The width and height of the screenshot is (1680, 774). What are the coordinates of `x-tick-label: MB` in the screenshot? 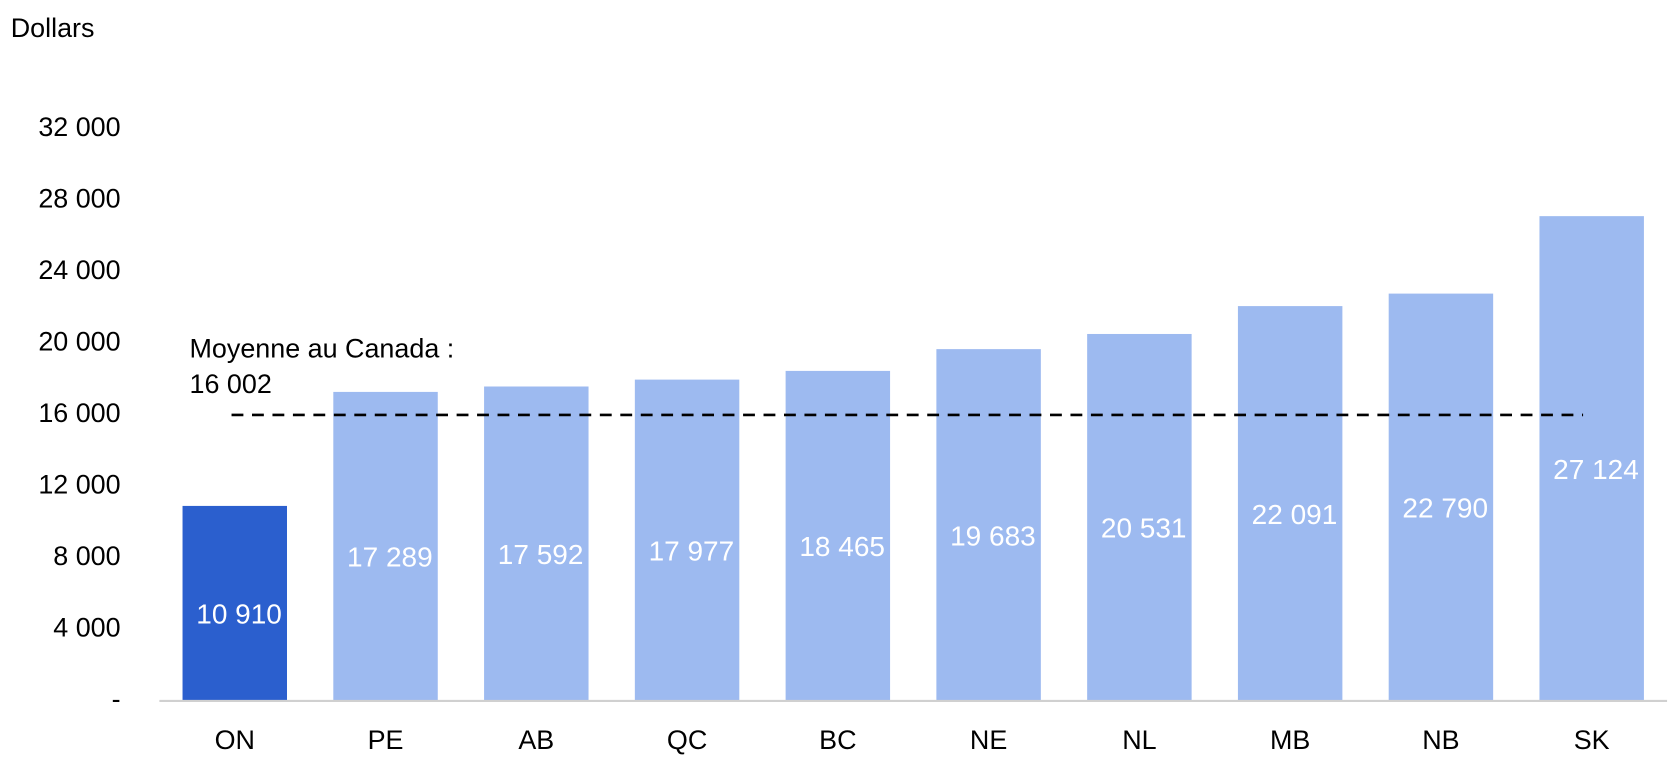 It's located at (1290, 740).